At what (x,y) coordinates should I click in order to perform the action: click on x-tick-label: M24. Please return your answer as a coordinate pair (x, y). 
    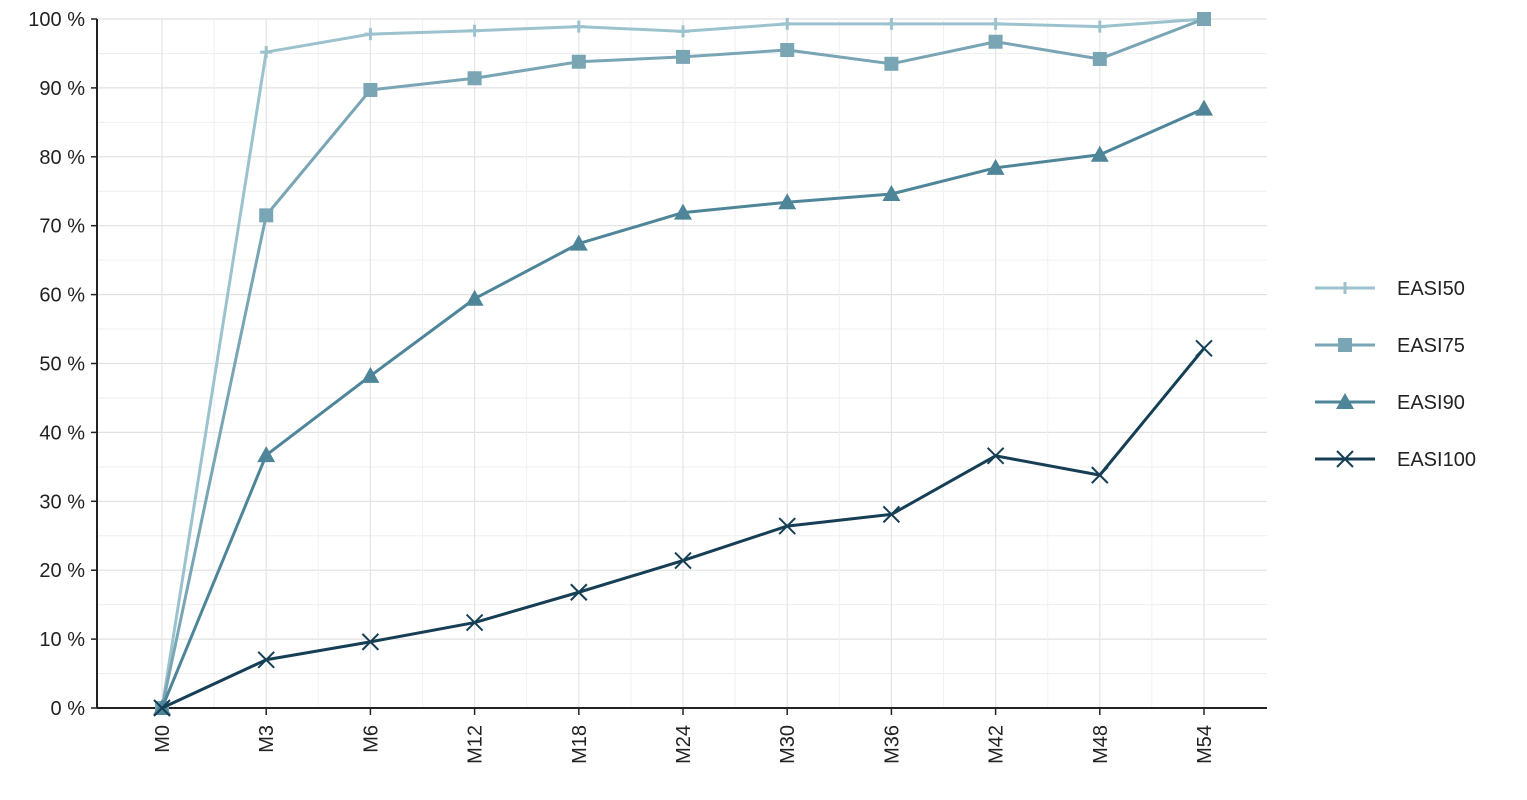
    Looking at the image, I should click on (684, 744).